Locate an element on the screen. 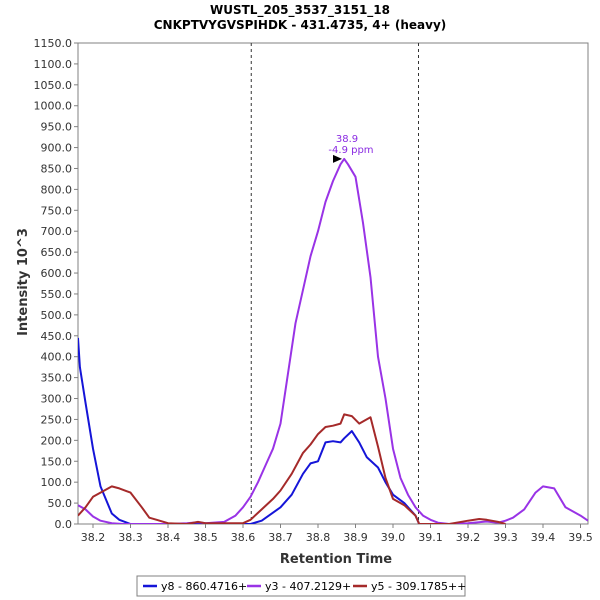 The height and width of the screenshot is (600, 600). y-tick-label: 200.0 is located at coordinates (57, 440).